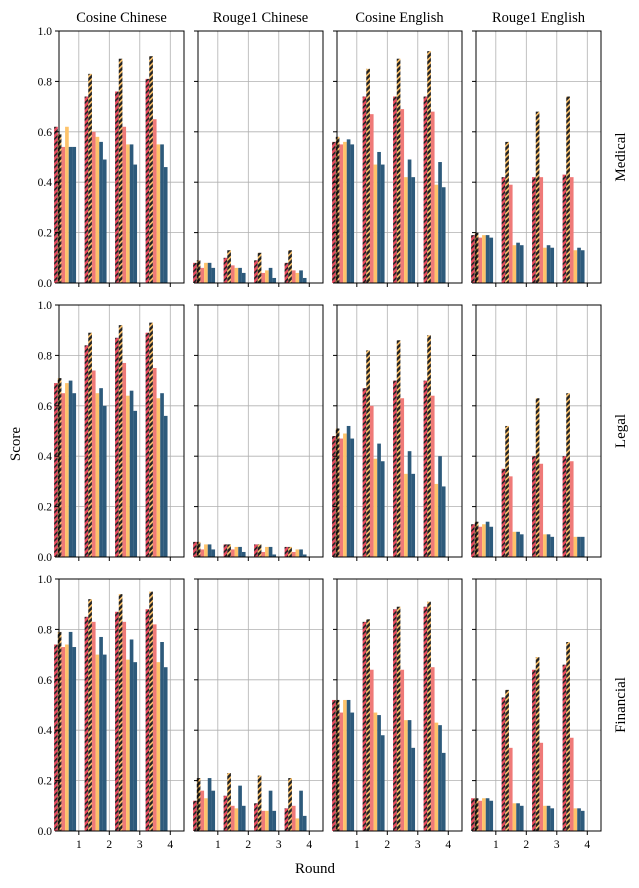 This screenshot has height=888, width=639. I want to click on column-title: Rouge1 English, so click(539, 18).